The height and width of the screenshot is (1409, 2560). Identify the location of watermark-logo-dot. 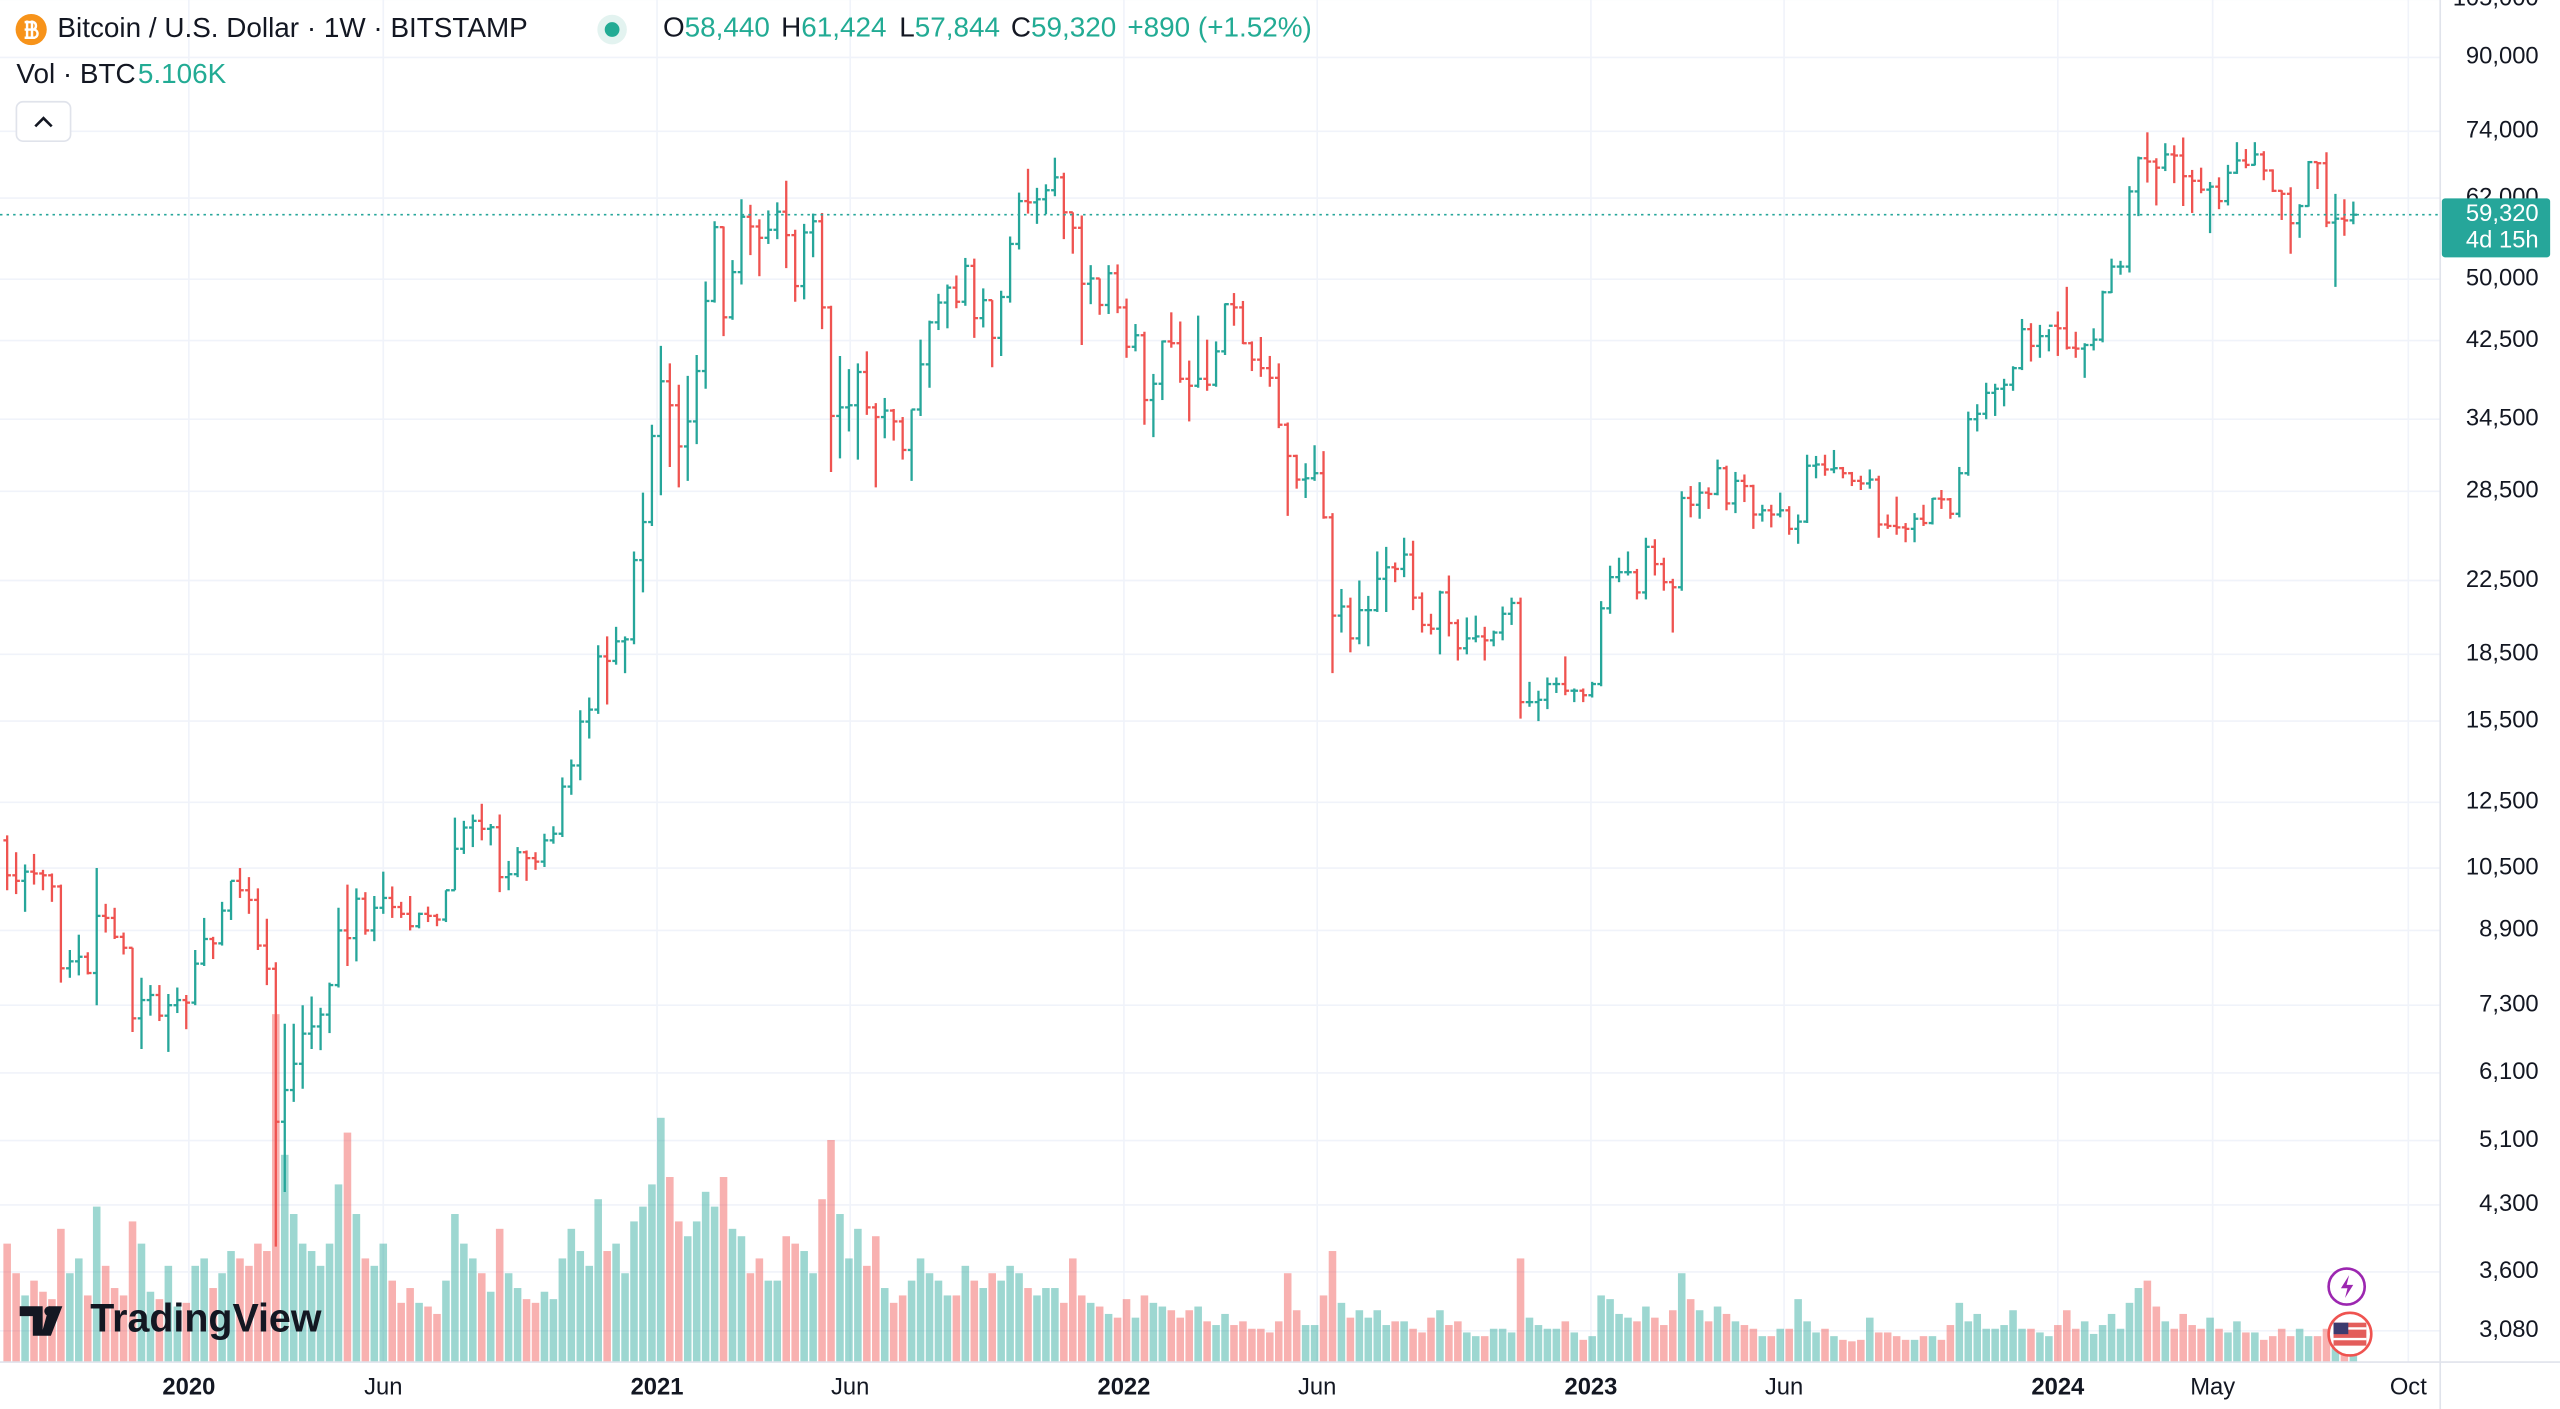
(49, 1311).